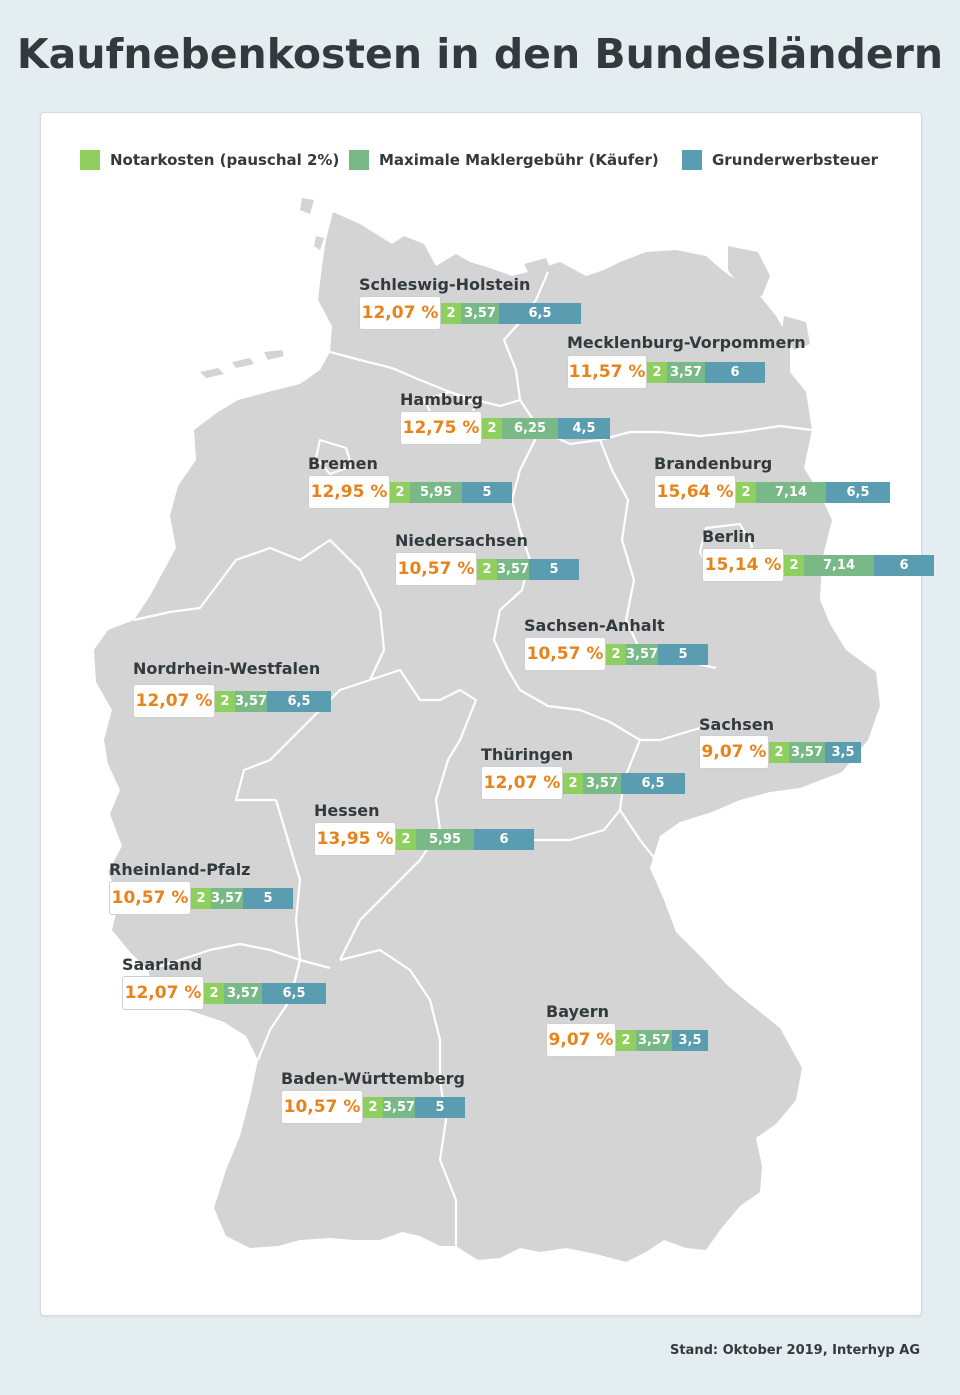 The width and height of the screenshot is (960, 1395). I want to click on state-name-saarland: Saarland, so click(162, 964).